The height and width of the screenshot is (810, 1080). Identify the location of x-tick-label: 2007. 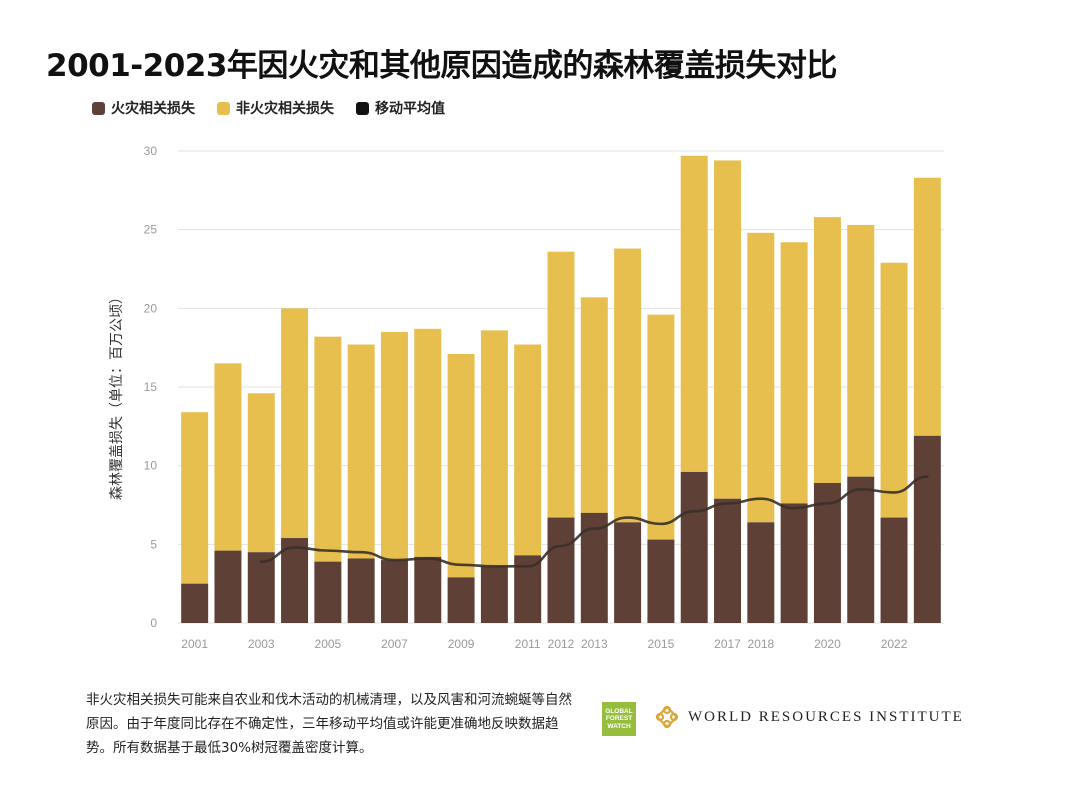
(394, 644).